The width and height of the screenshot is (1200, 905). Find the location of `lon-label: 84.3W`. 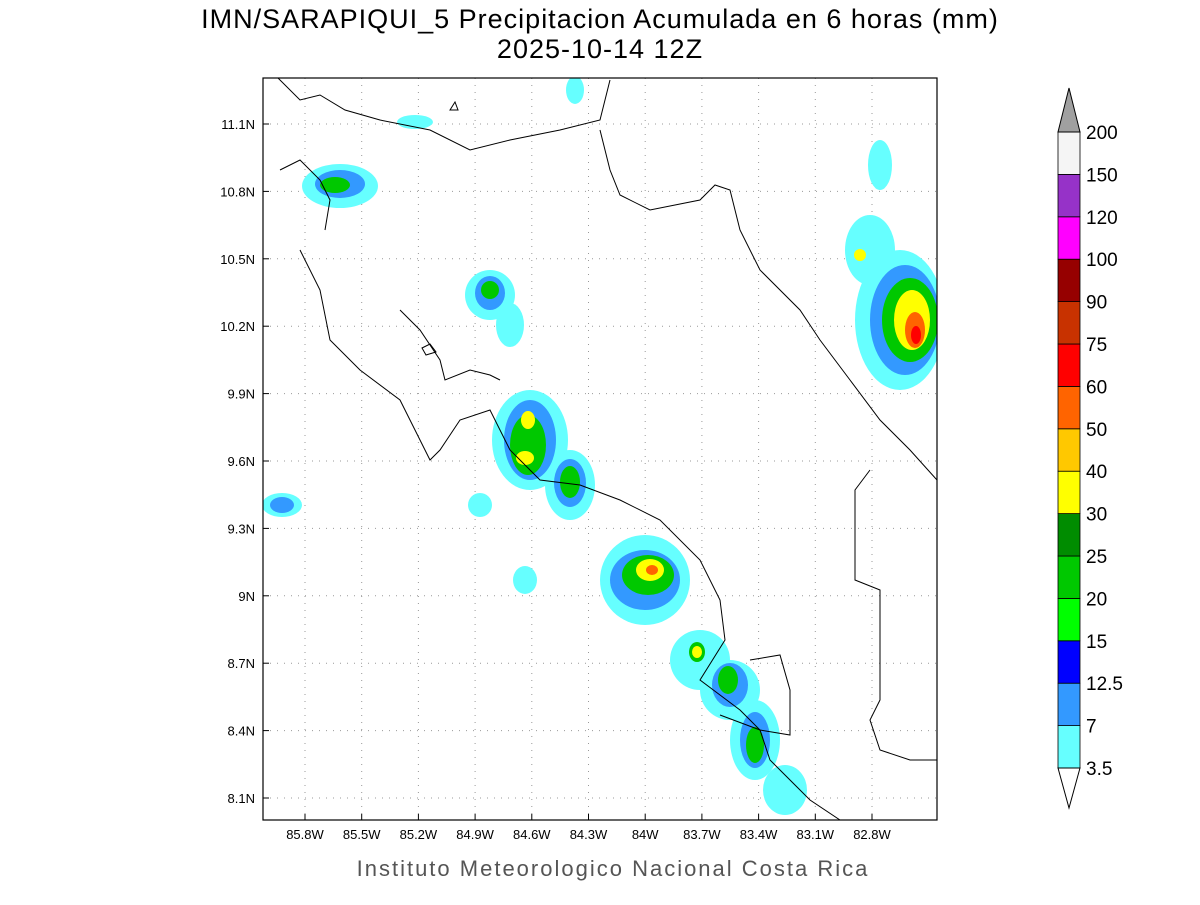

lon-label: 84.3W is located at coordinates (589, 834).